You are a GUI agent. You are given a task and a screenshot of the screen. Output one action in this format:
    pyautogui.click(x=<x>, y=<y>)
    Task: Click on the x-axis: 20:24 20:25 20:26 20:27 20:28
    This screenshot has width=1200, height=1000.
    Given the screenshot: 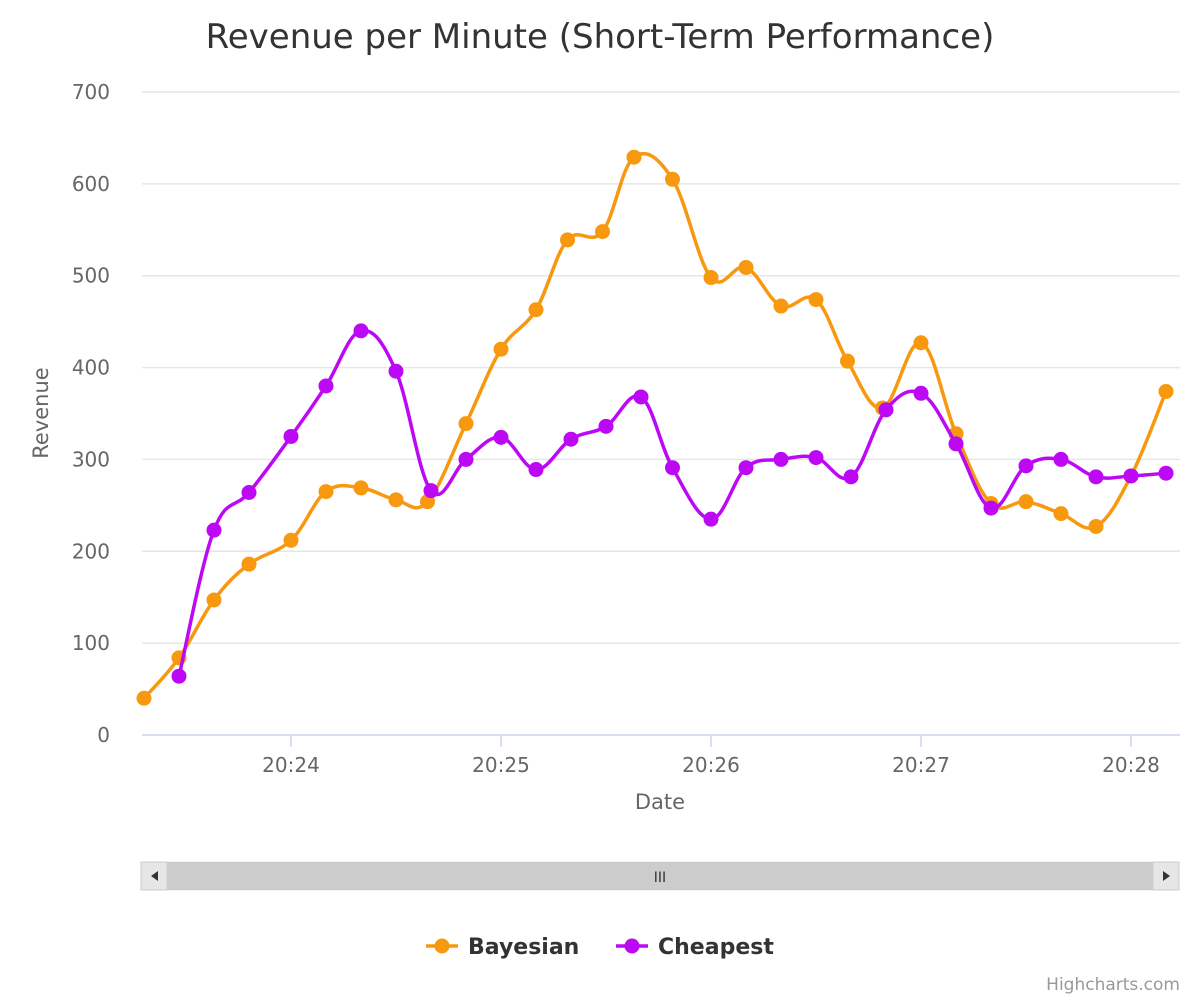 What is the action you would take?
    pyautogui.click(x=661, y=755)
    